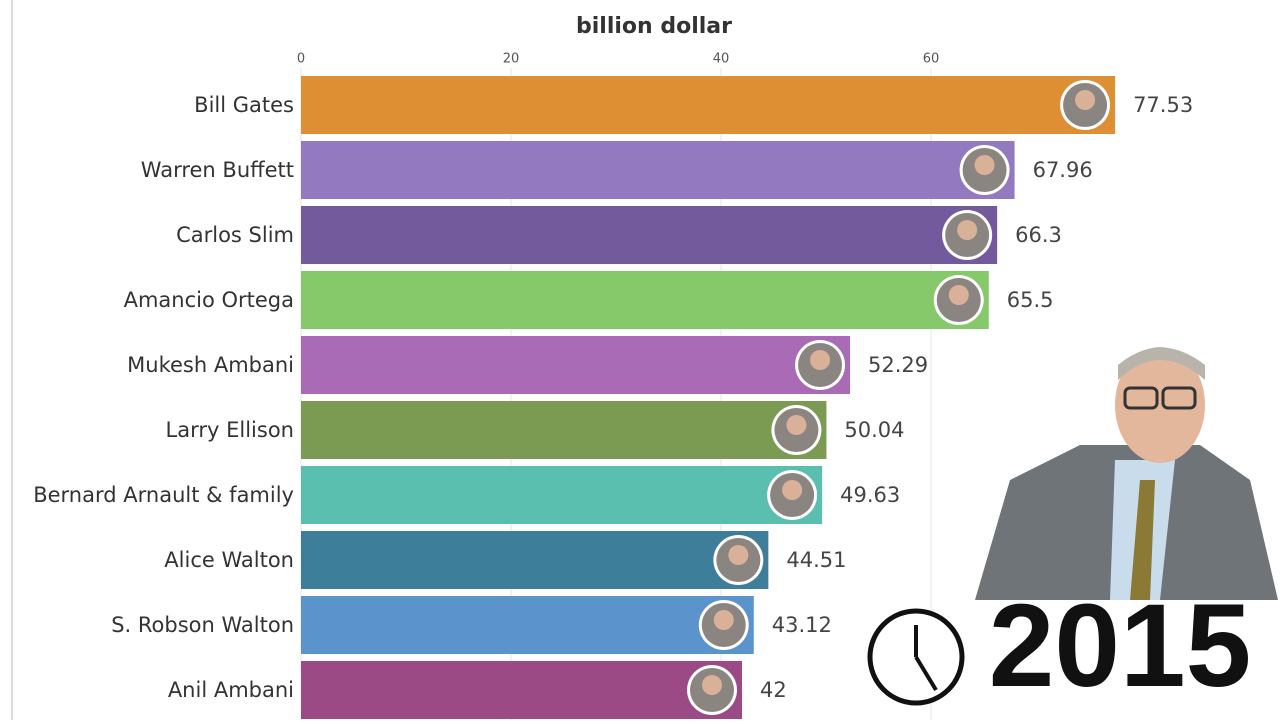 This screenshot has height=724, width=1280. I want to click on value-label: 67.96, so click(1063, 170).